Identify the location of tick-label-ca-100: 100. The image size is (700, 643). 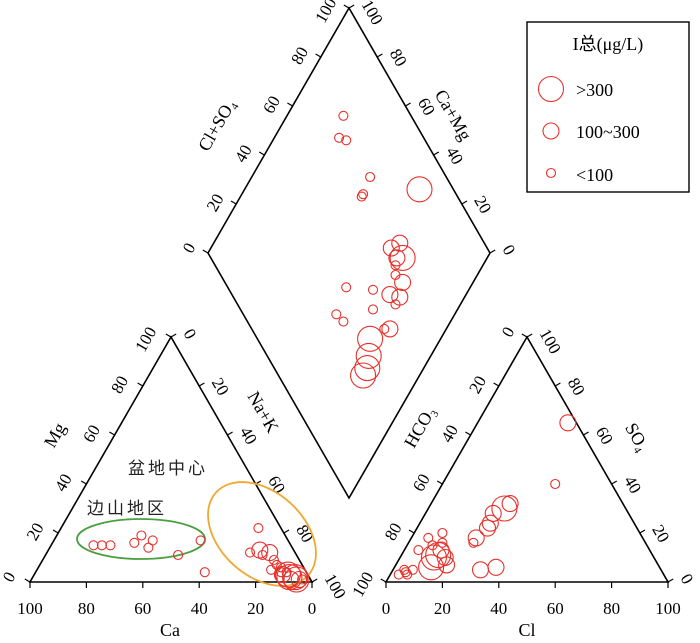
(30, 608).